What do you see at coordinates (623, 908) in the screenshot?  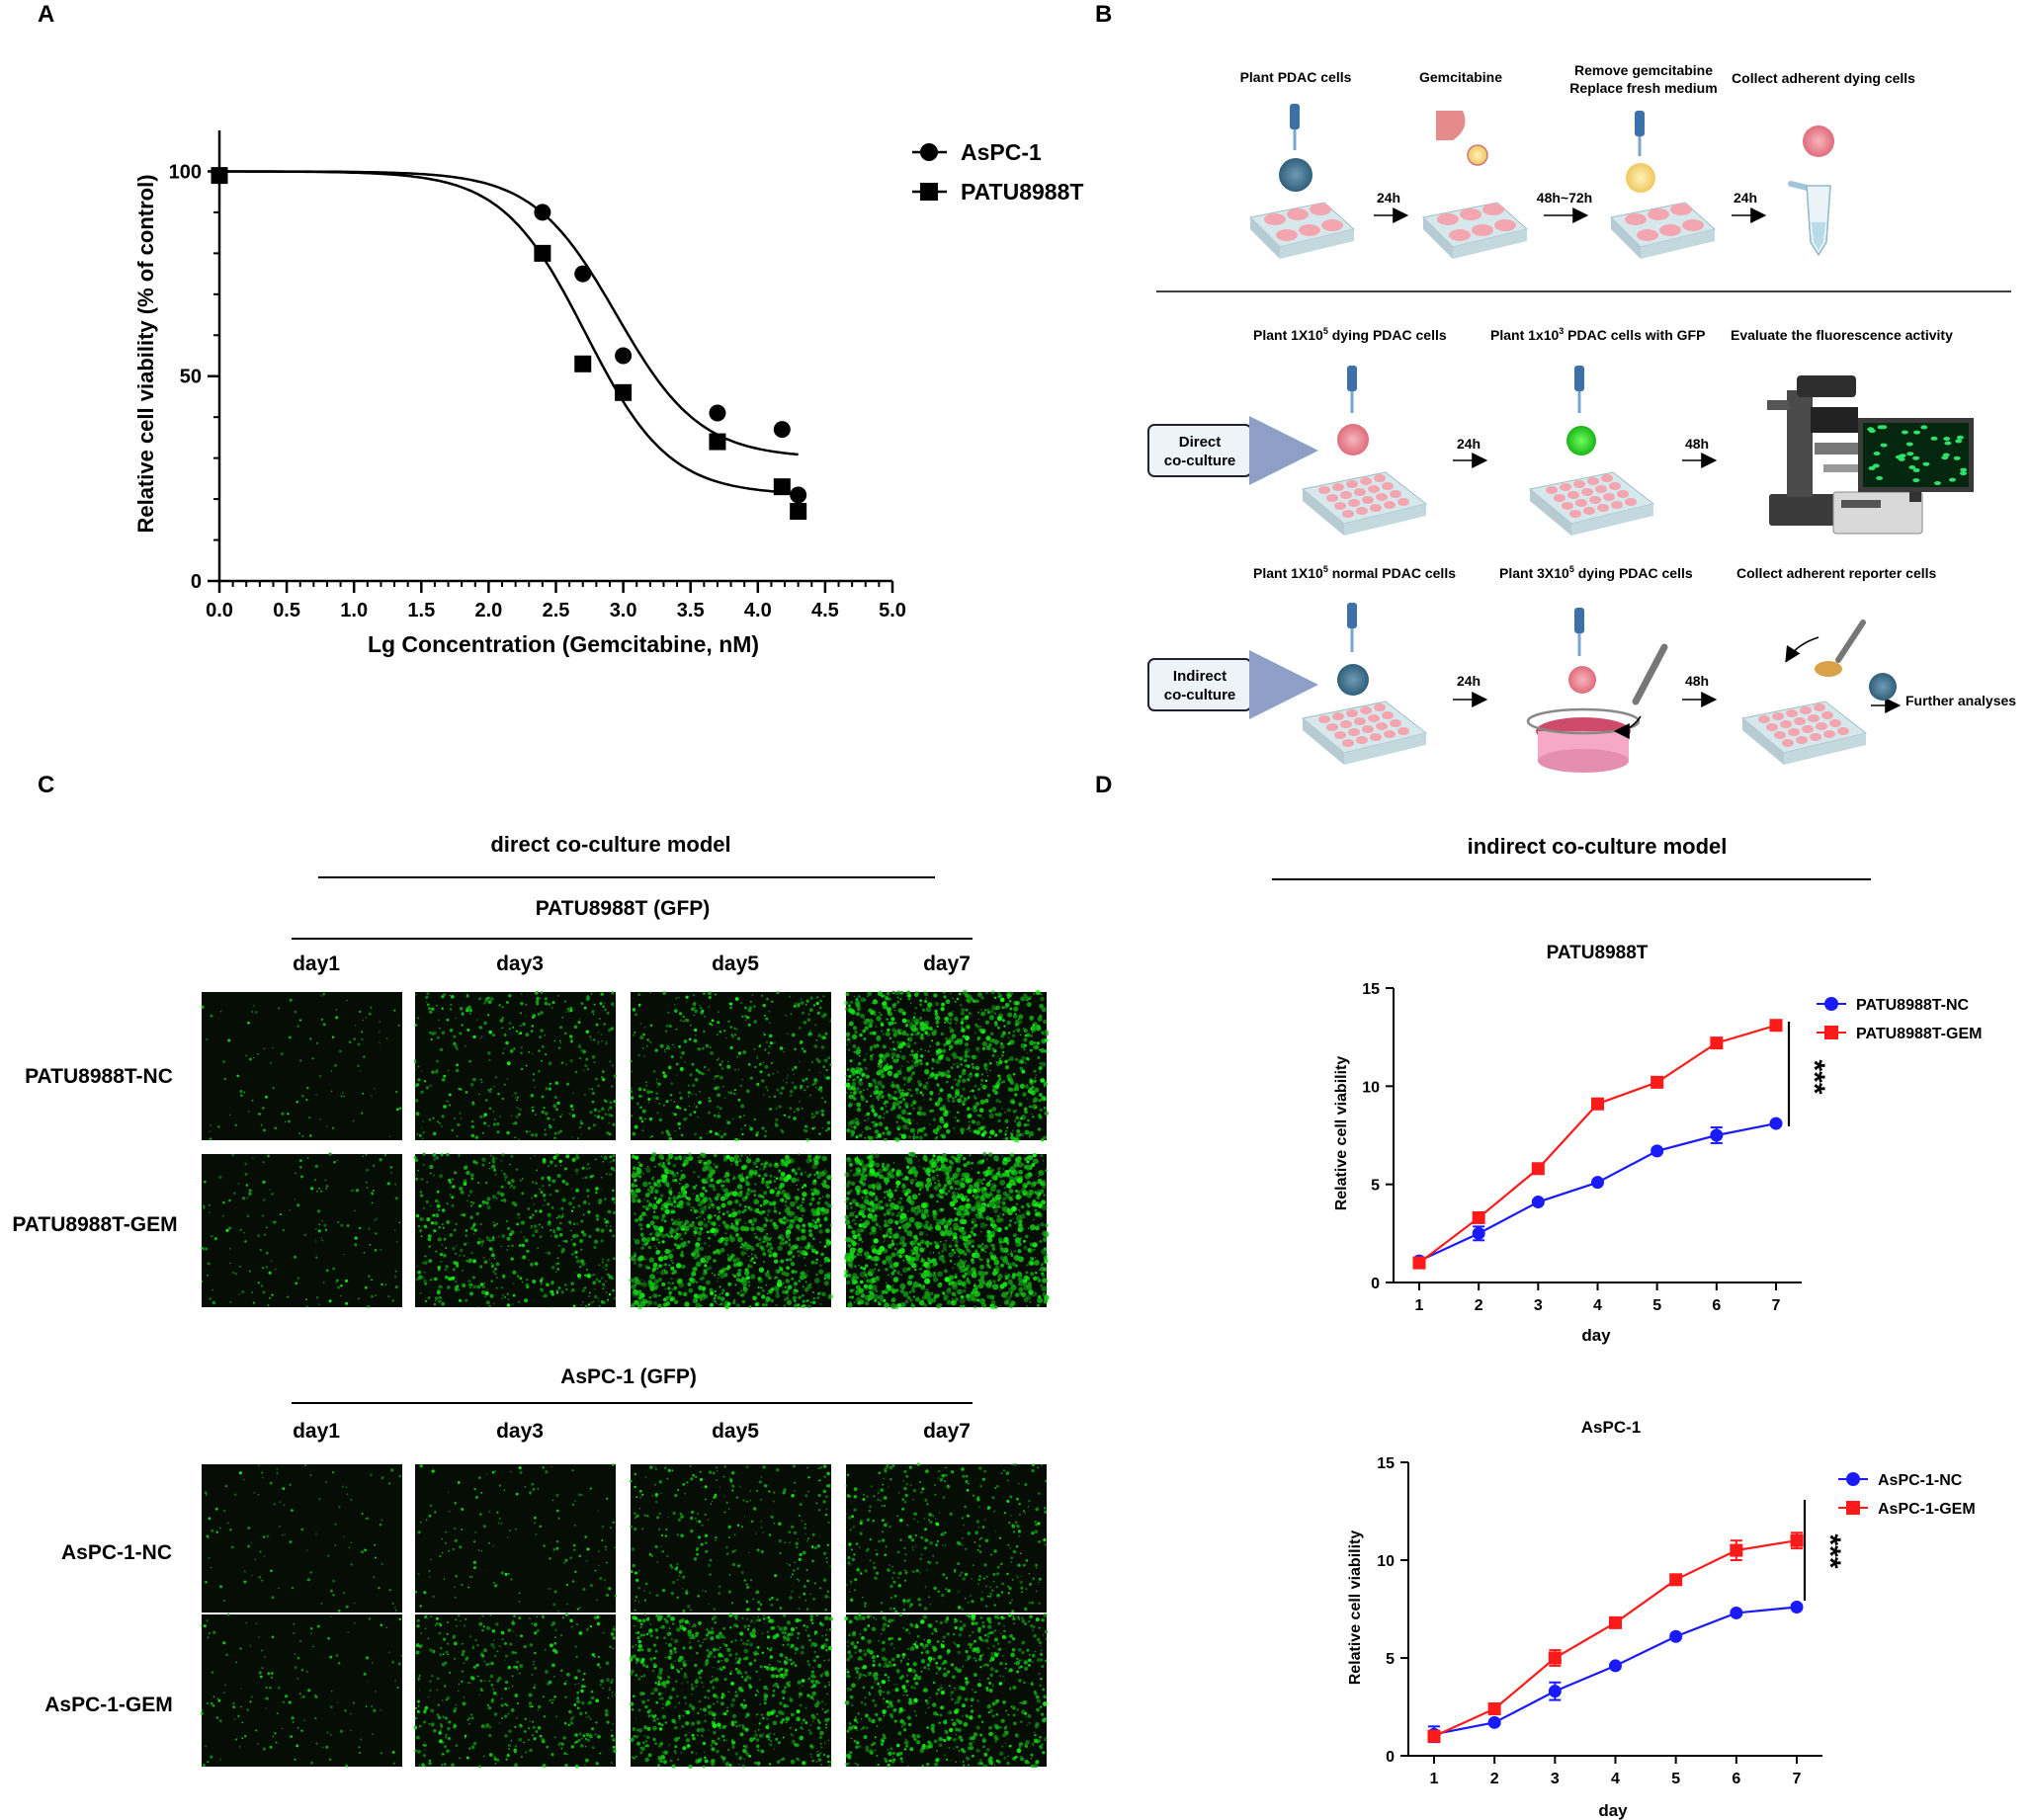 I see `group-header-patu: PATU8988T (GFP)` at bounding box center [623, 908].